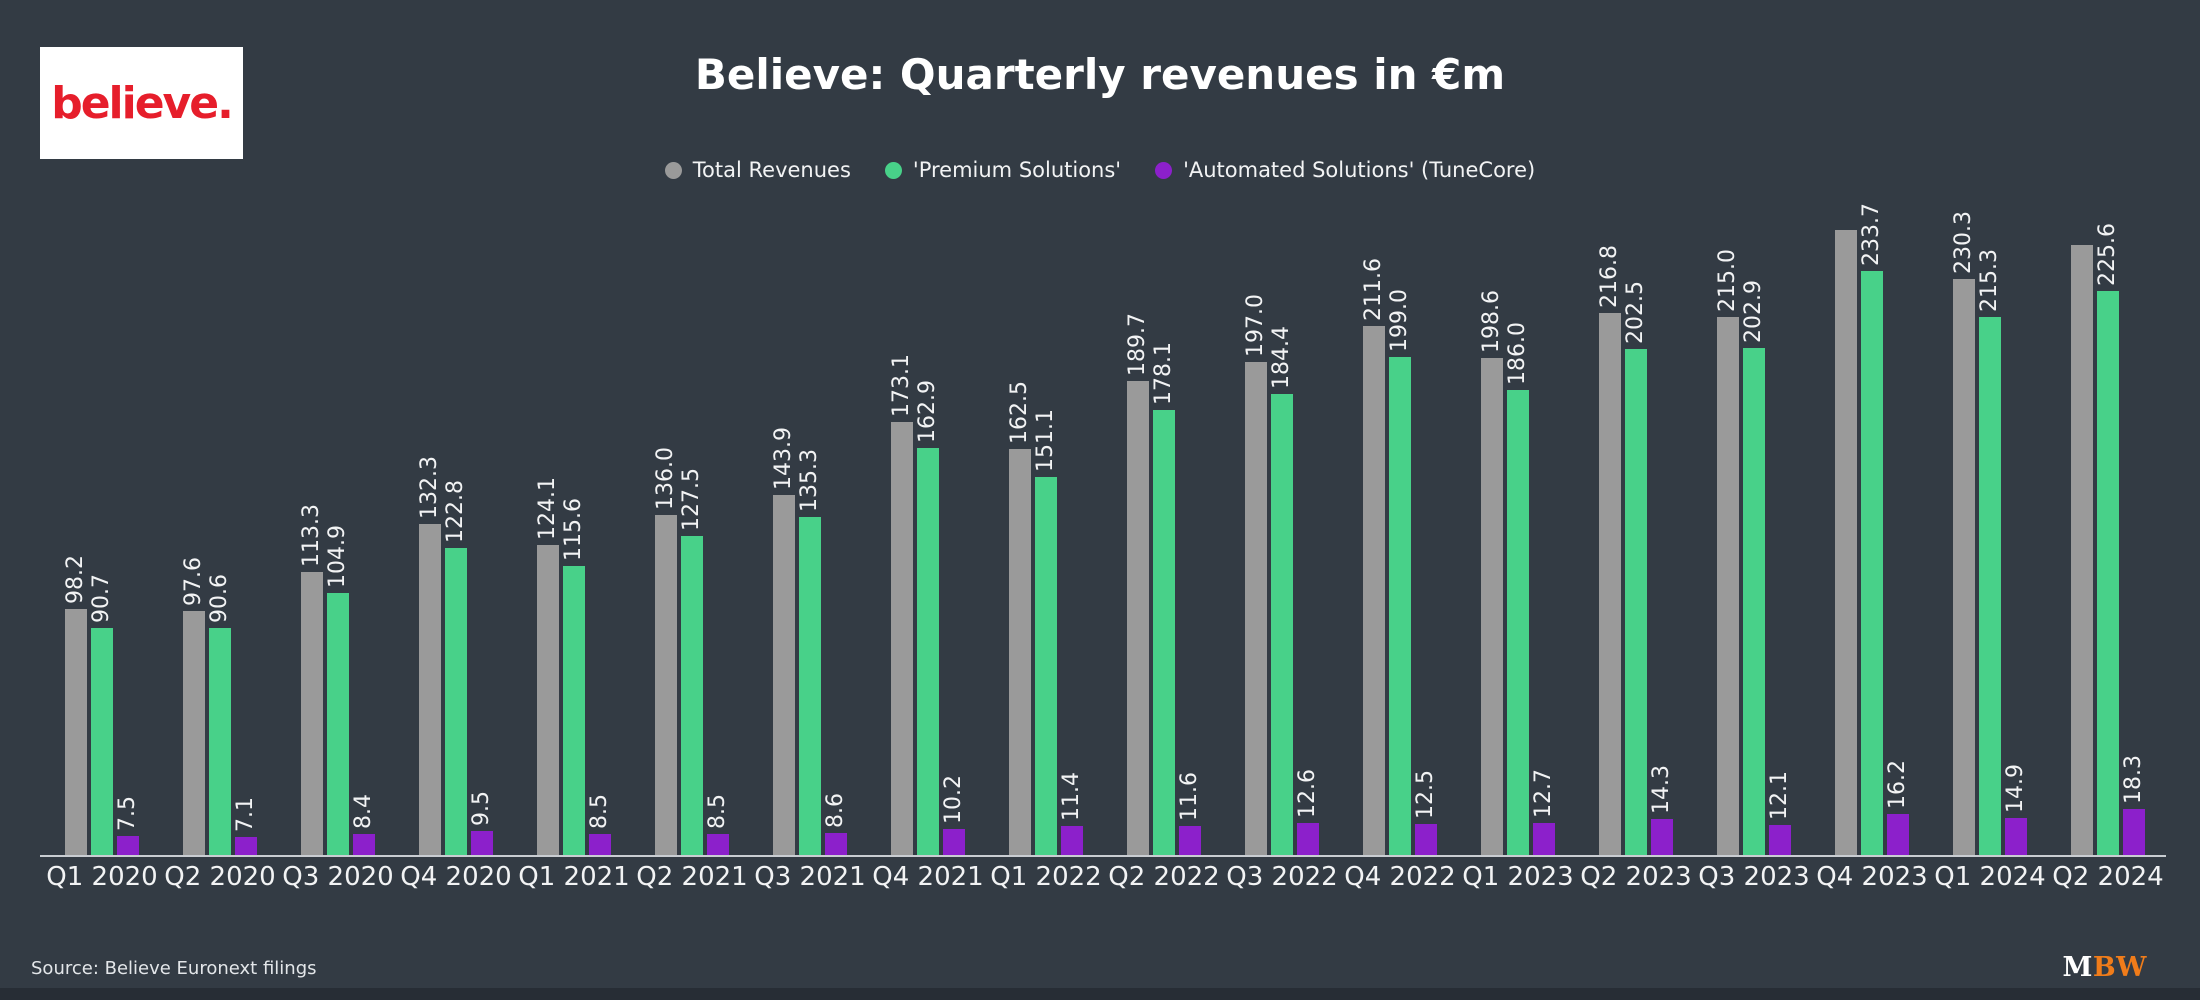 The image size is (2200, 1000). I want to click on bar-value-label-total-revenues-q4-2021: 173.1, so click(901, 385).